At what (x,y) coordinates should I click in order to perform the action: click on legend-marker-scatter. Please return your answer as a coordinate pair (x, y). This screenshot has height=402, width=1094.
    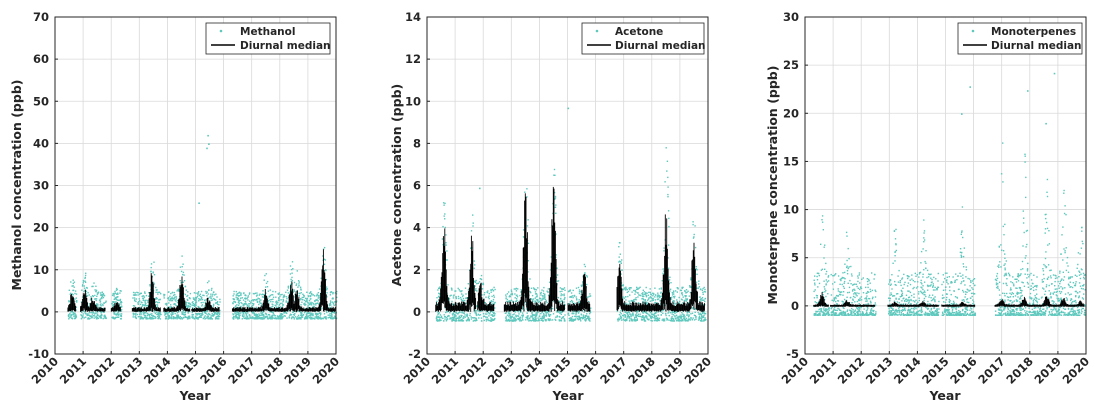
    Looking at the image, I should click on (221, 31).